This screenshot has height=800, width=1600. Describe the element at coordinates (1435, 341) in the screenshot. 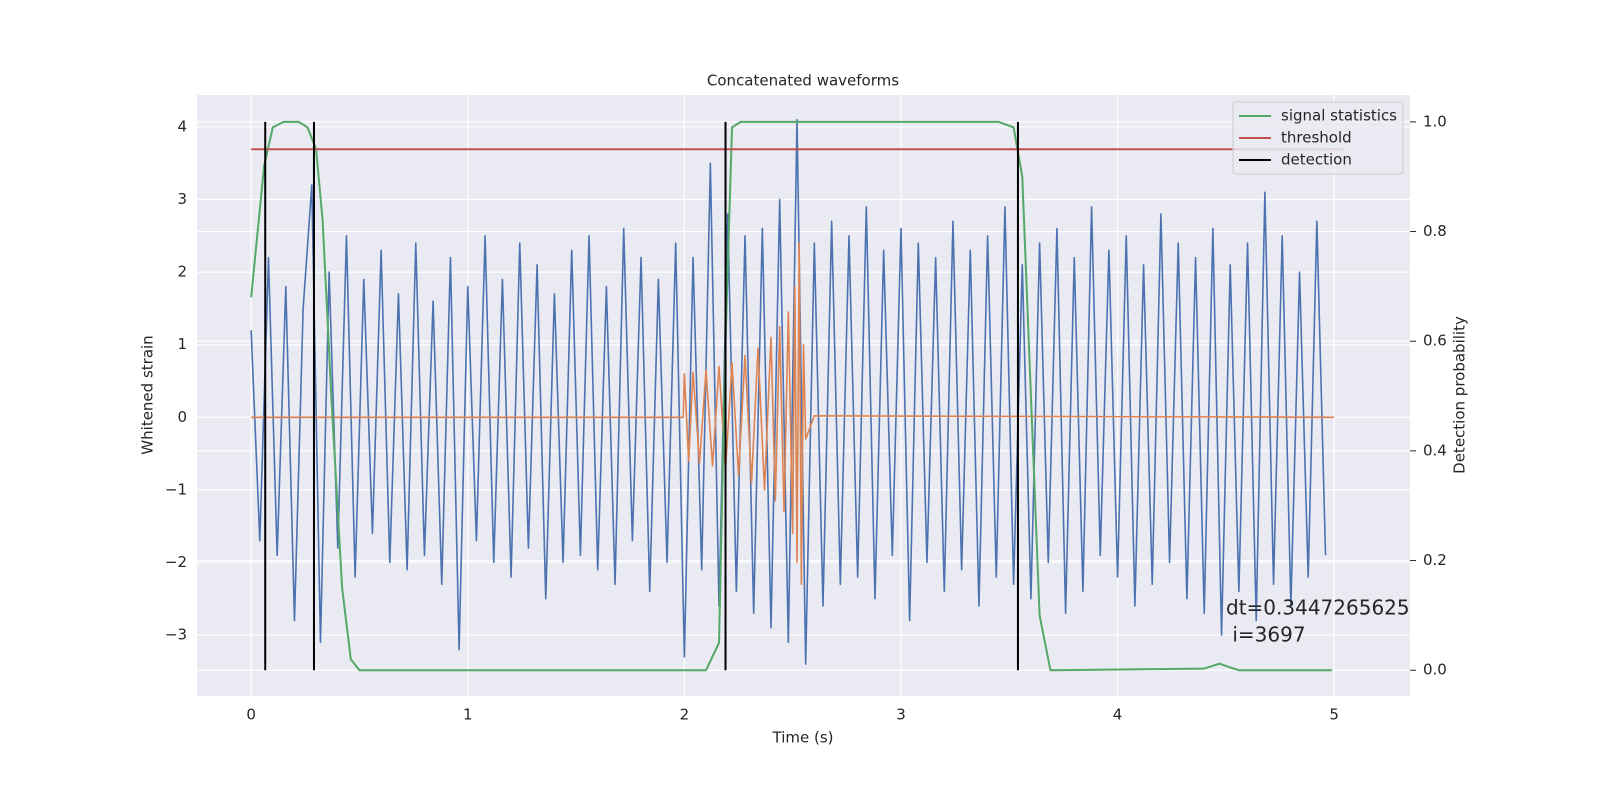

I see `y2-tick-label: 0.6` at that location.